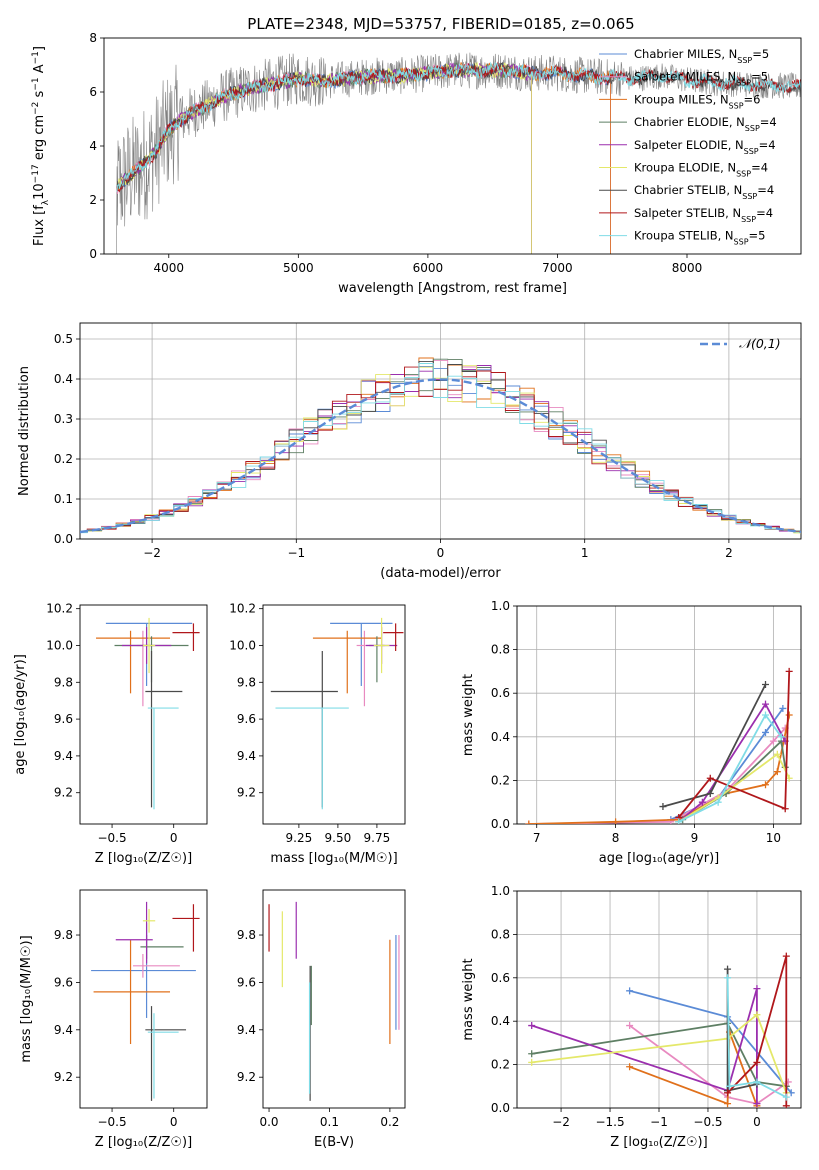 This screenshot has width=819, height=1170. Describe the element at coordinates (757, 236) in the screenshot. I see `legend-nssp: =5` at that location.